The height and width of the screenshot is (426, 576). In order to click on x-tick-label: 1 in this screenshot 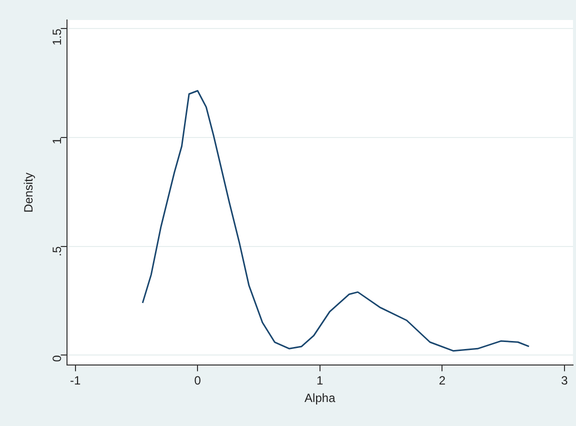, I will do `click(320, 381)`.